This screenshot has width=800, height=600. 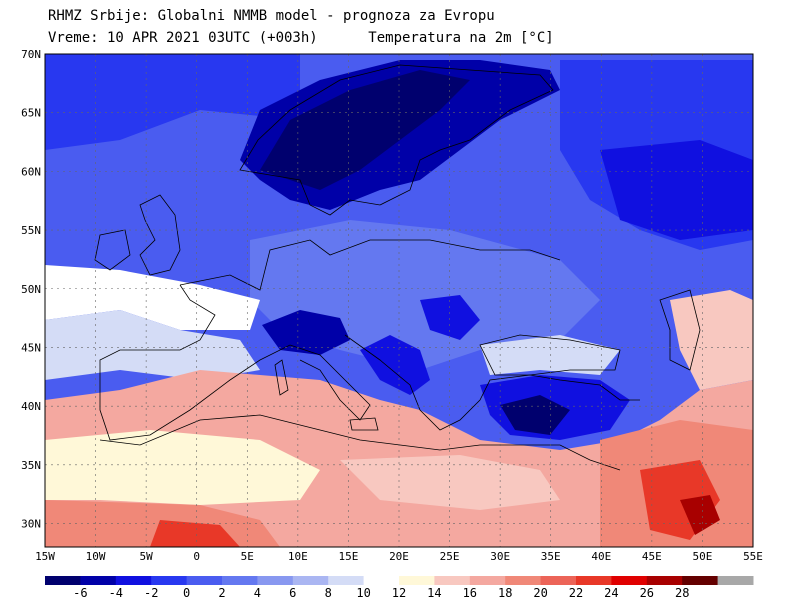 I want to click on lat-tick-label: 40N, so click(x=31, y=406).